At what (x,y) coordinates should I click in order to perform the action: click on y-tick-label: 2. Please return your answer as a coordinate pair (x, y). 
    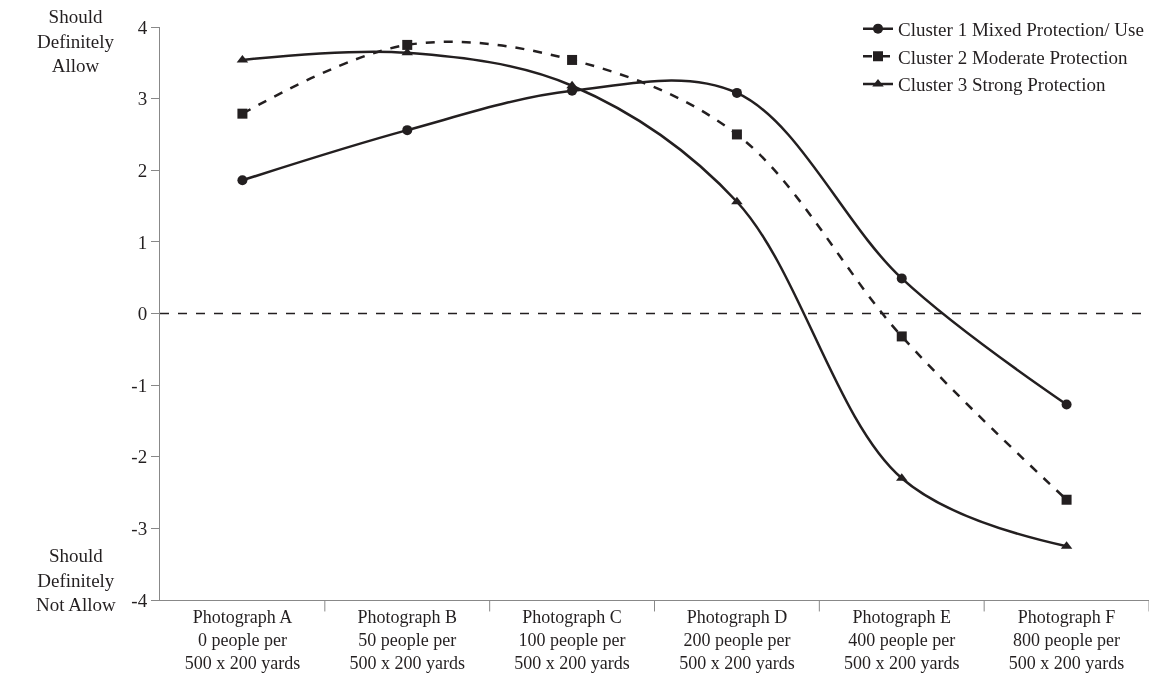
    Looking at the image, I should click on (142, 170).